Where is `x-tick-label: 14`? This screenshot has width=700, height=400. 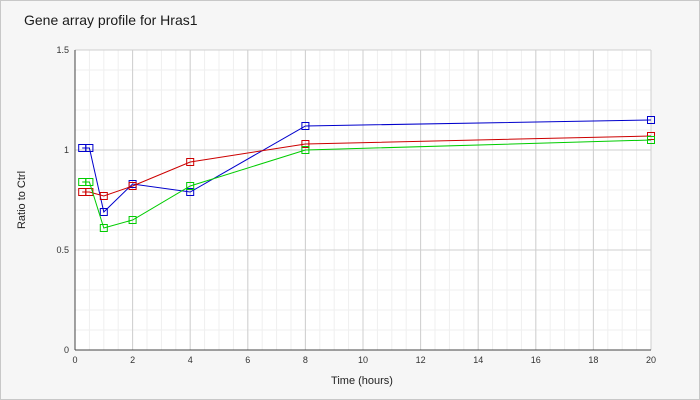 x-tick-label: 14 is located at coordinates (478, 360).